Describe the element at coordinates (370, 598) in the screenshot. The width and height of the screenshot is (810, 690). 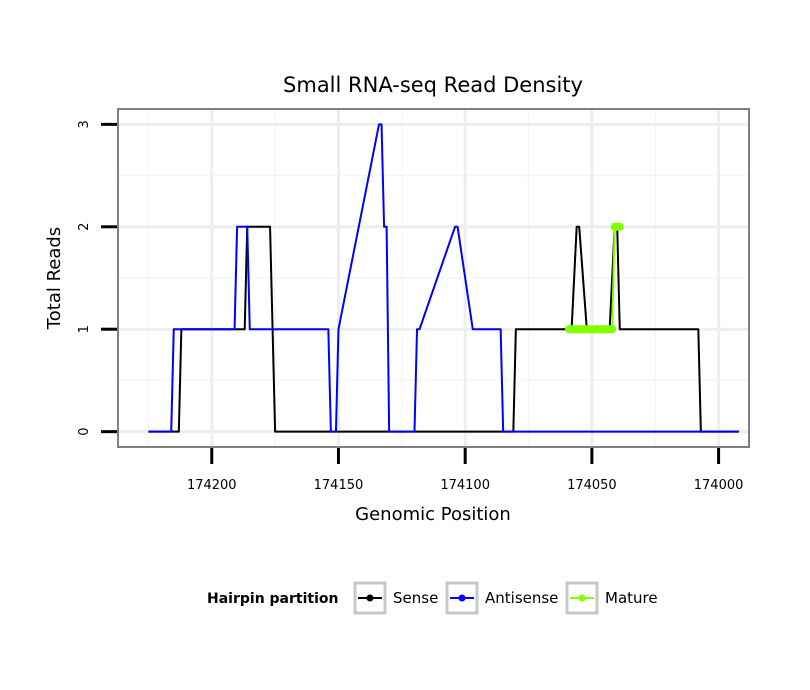
I see `legend-key-point-sense` at that location.